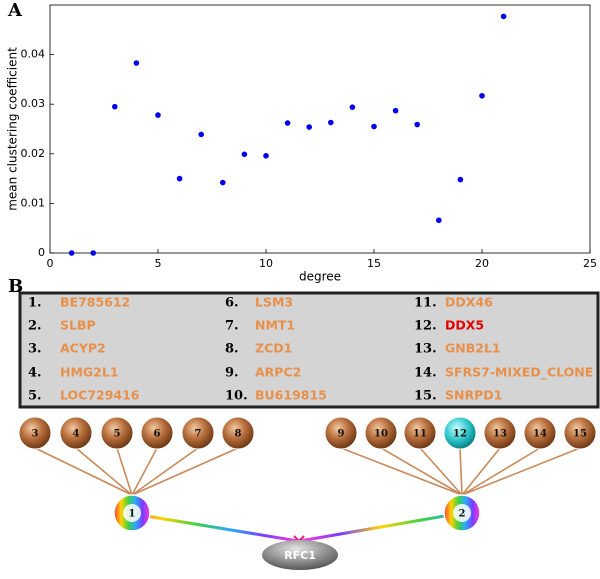 This screenshot has height=579, width=600. Describe the element at coordinates (462, 514) in the screenshot. I see `hub-label: 2` at that location.